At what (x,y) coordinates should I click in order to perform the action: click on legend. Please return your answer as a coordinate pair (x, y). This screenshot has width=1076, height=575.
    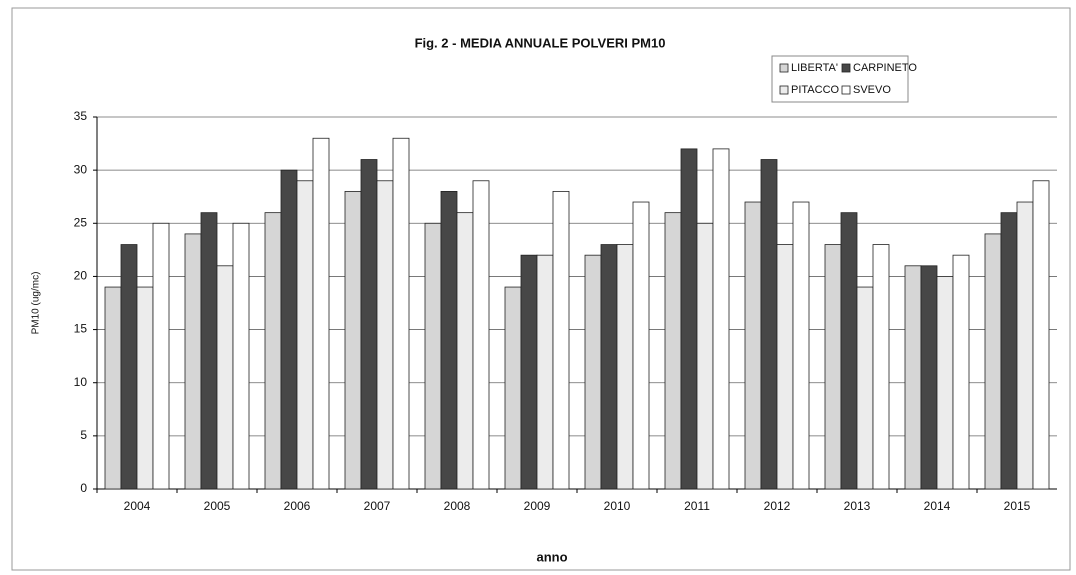
    Looking at the image, I should click on (840, 79).